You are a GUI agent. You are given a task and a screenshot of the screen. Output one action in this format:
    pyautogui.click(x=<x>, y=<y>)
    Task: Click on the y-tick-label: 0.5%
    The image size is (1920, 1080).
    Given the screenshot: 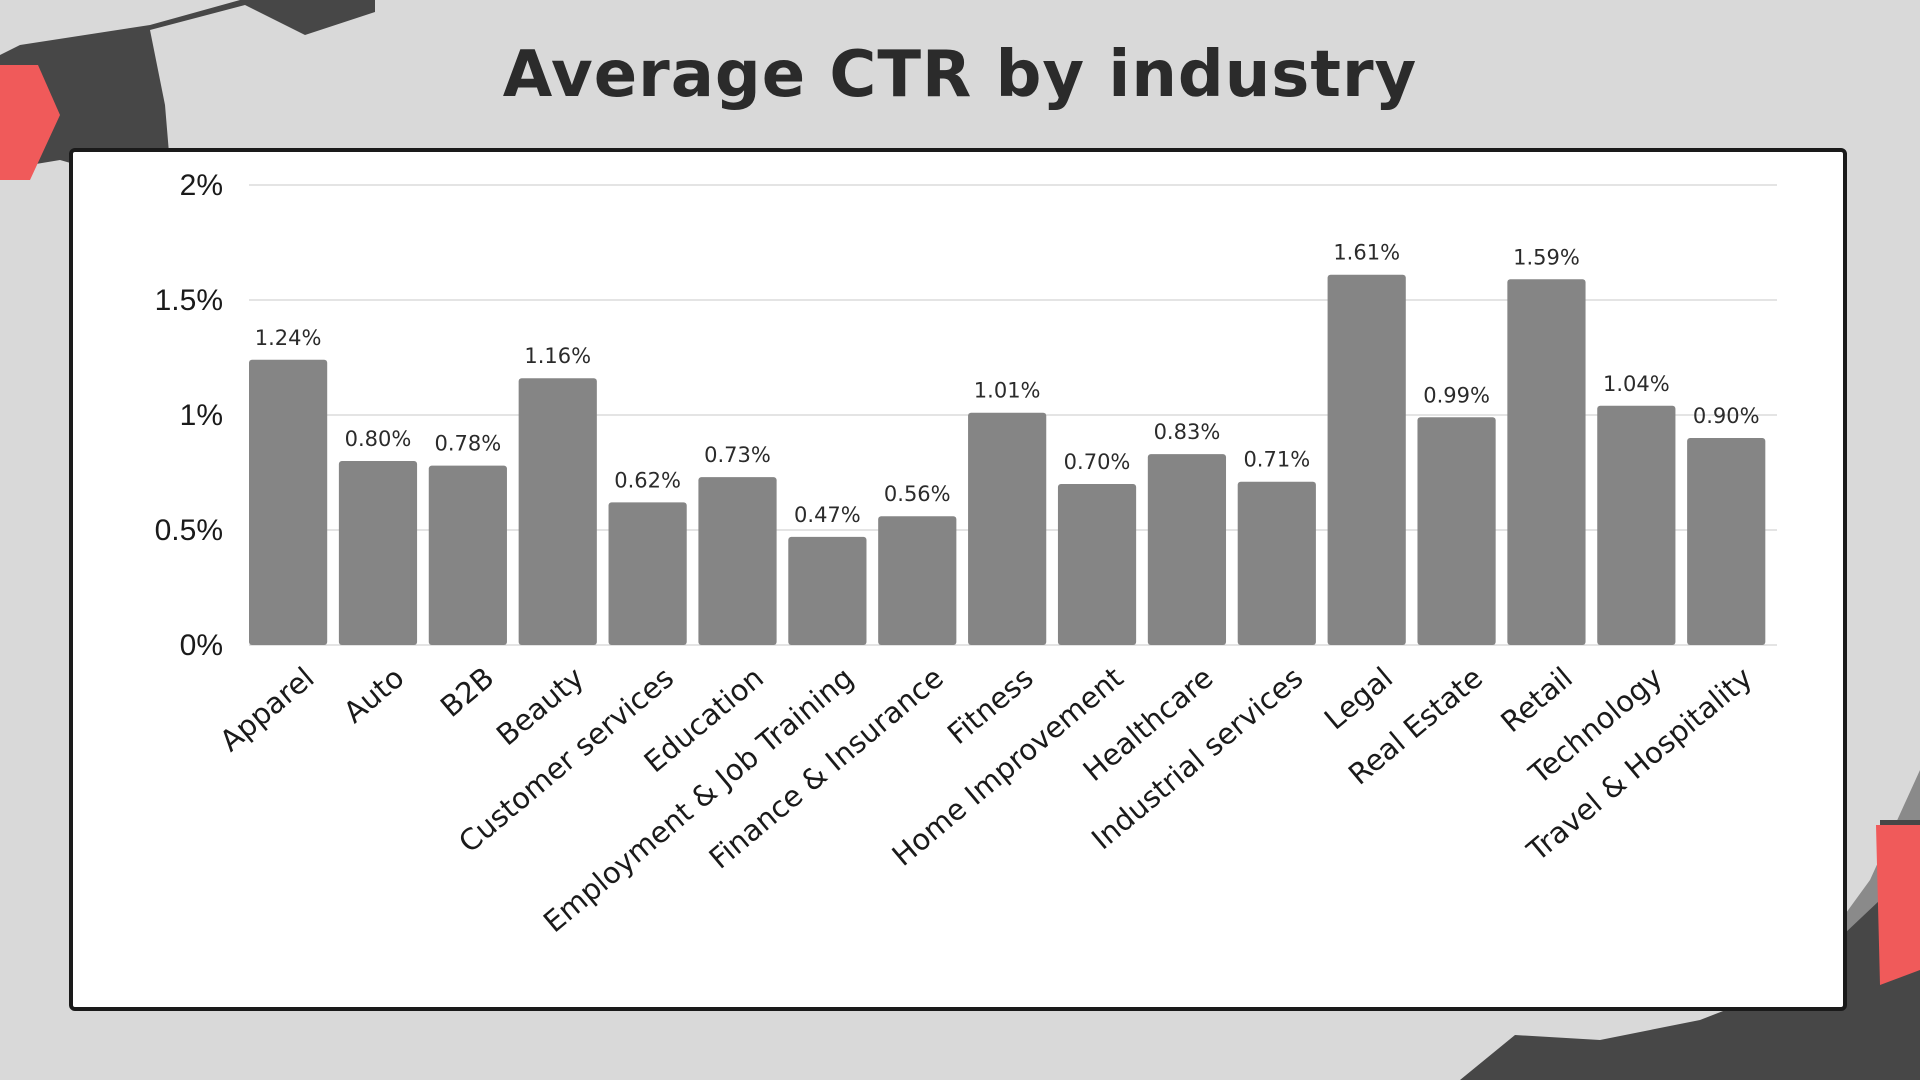 What is the action you would take?
    pyautogui.click(x=189, y=530)
    